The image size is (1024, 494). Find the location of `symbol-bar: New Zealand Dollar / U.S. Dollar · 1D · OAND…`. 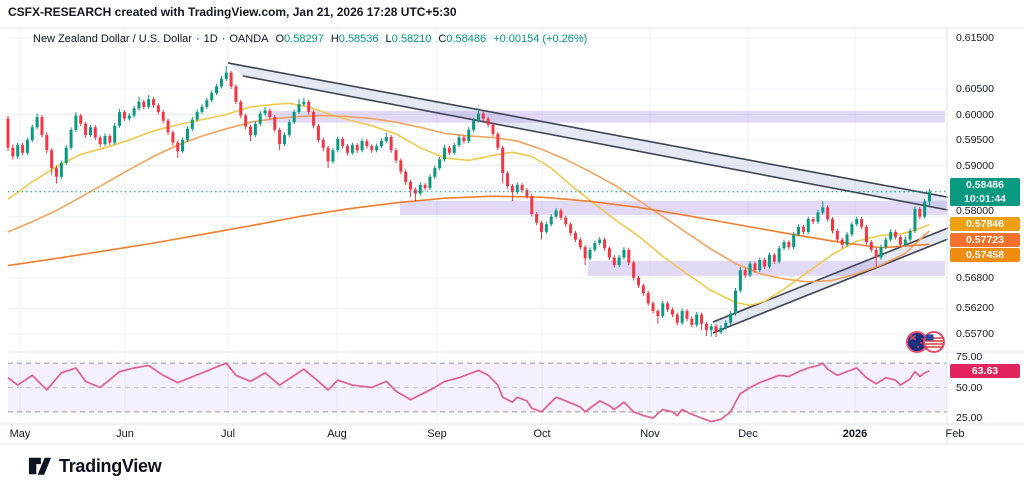

symbol-bar: New Zealand Dollar / U.S. Dollar · 1D · OAND… is located at coordinates (310, 39).